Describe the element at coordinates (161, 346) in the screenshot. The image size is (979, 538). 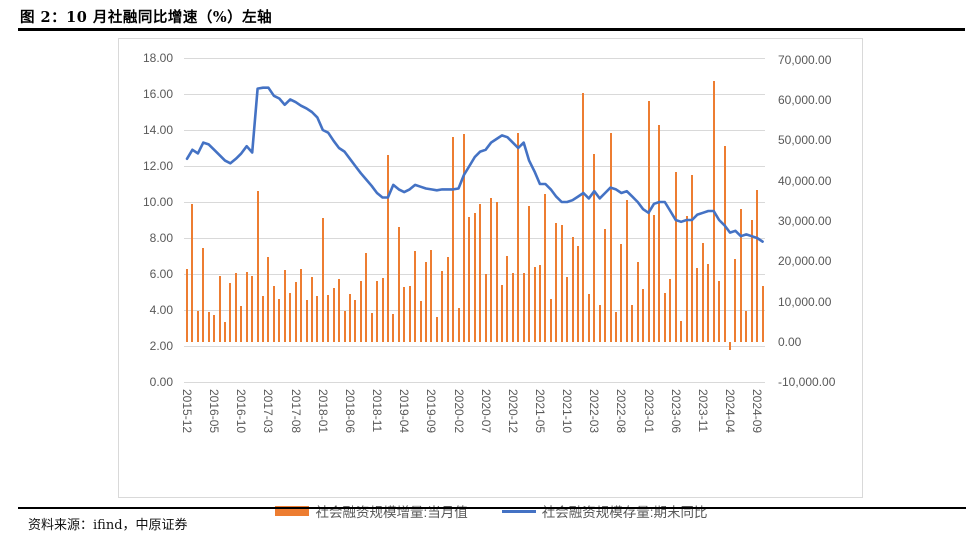
I see `left-axis-tick-label: 2.00` at that location.